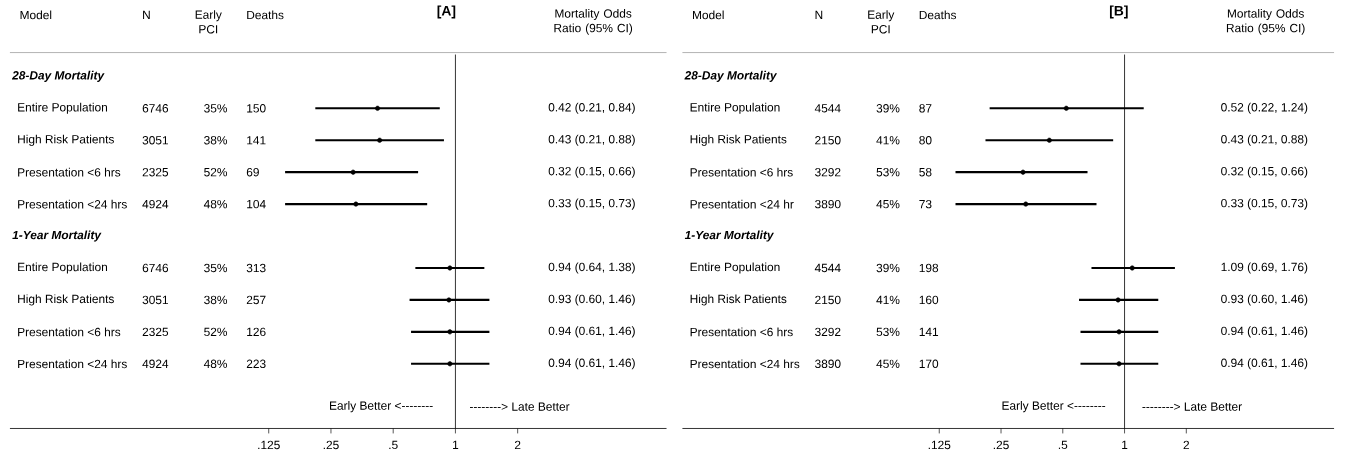  What do you see at coordinates (888, 299) in the screenshot?
I see `annotation: 41%` at bounding box center [888, 299].